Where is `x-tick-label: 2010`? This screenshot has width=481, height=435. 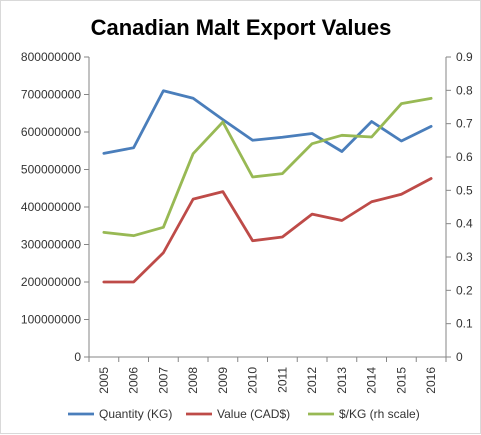
x-tick-label: 2010 is located at coordinates (253, 380).